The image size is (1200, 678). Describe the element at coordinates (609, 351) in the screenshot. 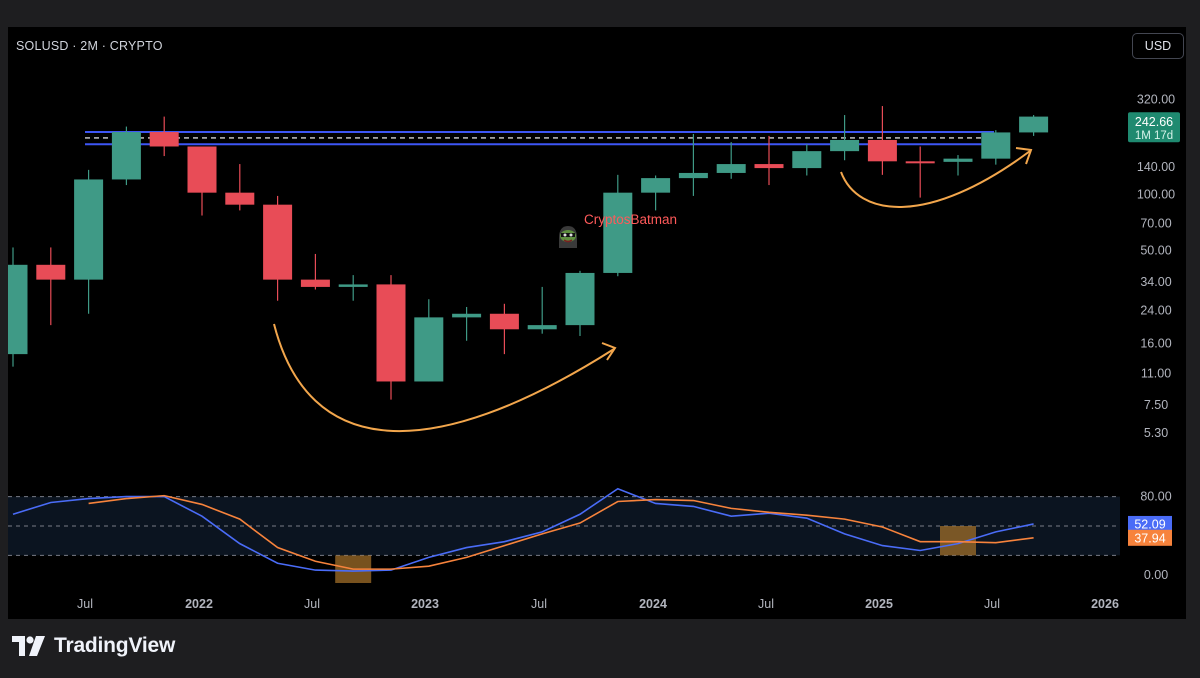

I see `annotation-arrow-left-head` at that location.